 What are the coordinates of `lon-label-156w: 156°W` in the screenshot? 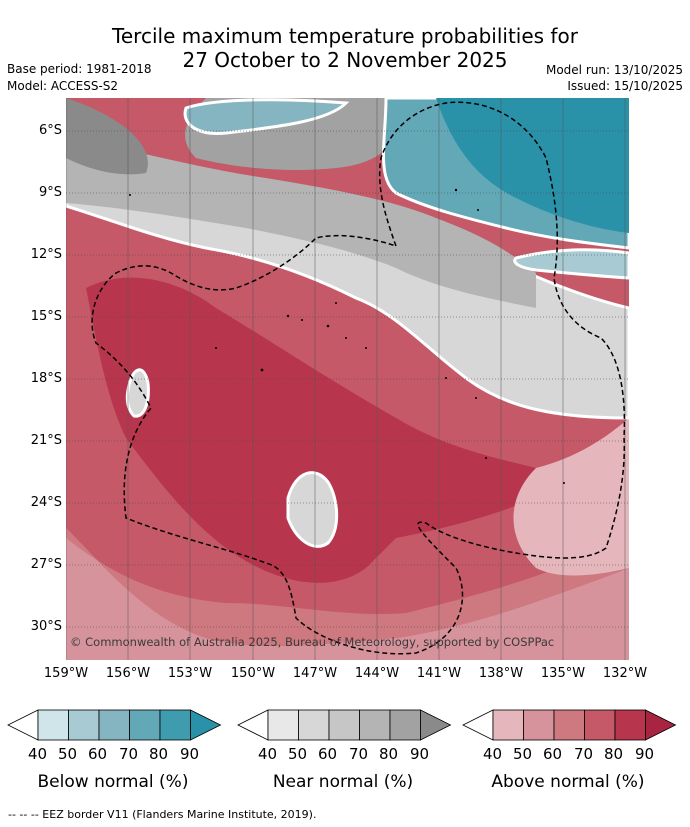 It's located at (128, 673).